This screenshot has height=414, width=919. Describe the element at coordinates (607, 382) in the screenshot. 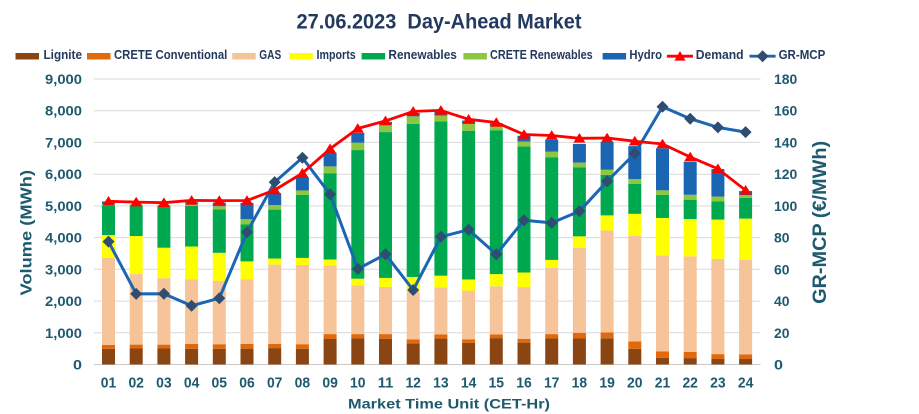

I see `svg-text: 19` at that location.